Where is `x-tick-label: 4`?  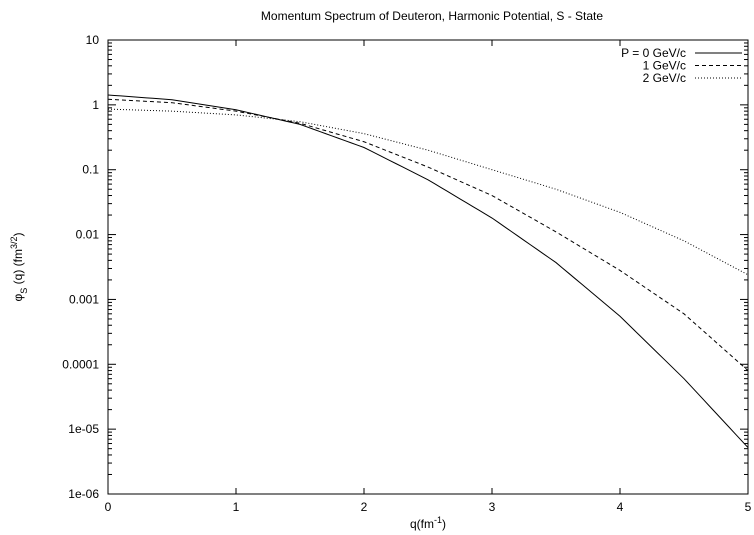
x-tick-label: 4 is located at coordinates (620, 507).